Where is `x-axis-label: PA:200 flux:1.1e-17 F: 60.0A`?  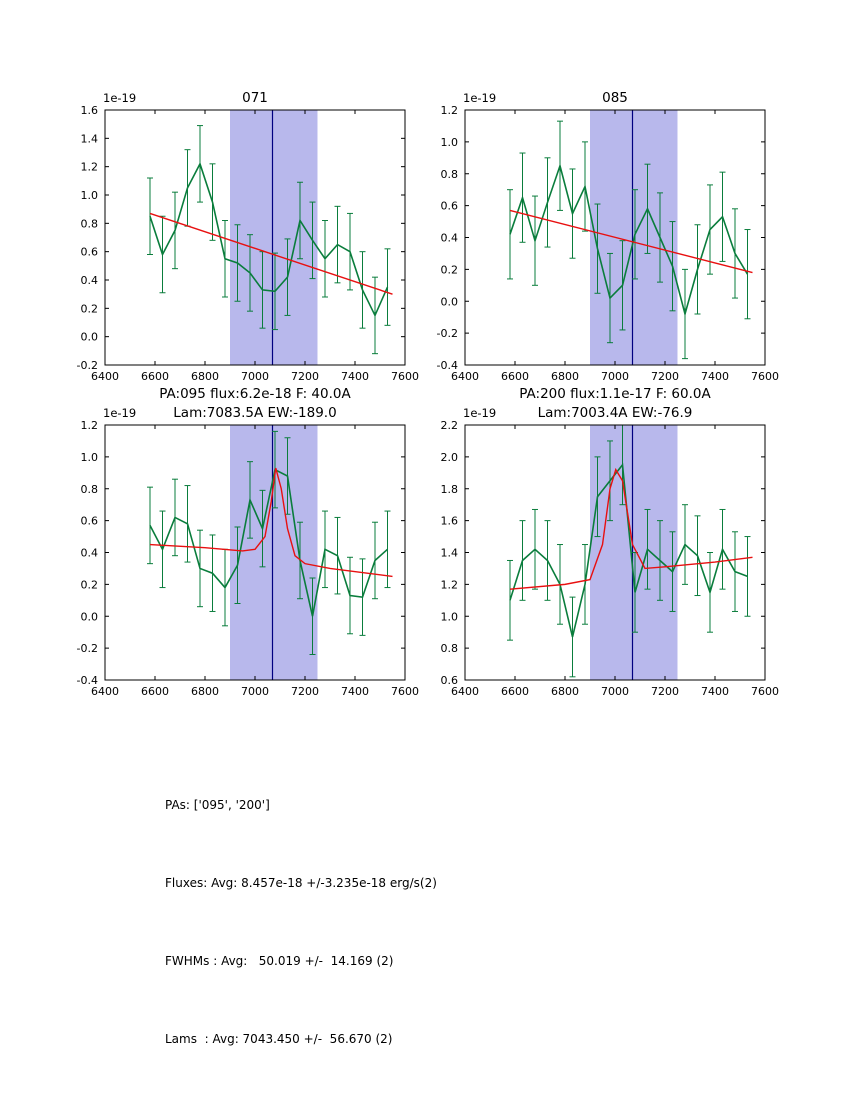 x-axis-label: PA:200 flux:1.1e-17 F: 60.0A is located at coordinates (615, 394).